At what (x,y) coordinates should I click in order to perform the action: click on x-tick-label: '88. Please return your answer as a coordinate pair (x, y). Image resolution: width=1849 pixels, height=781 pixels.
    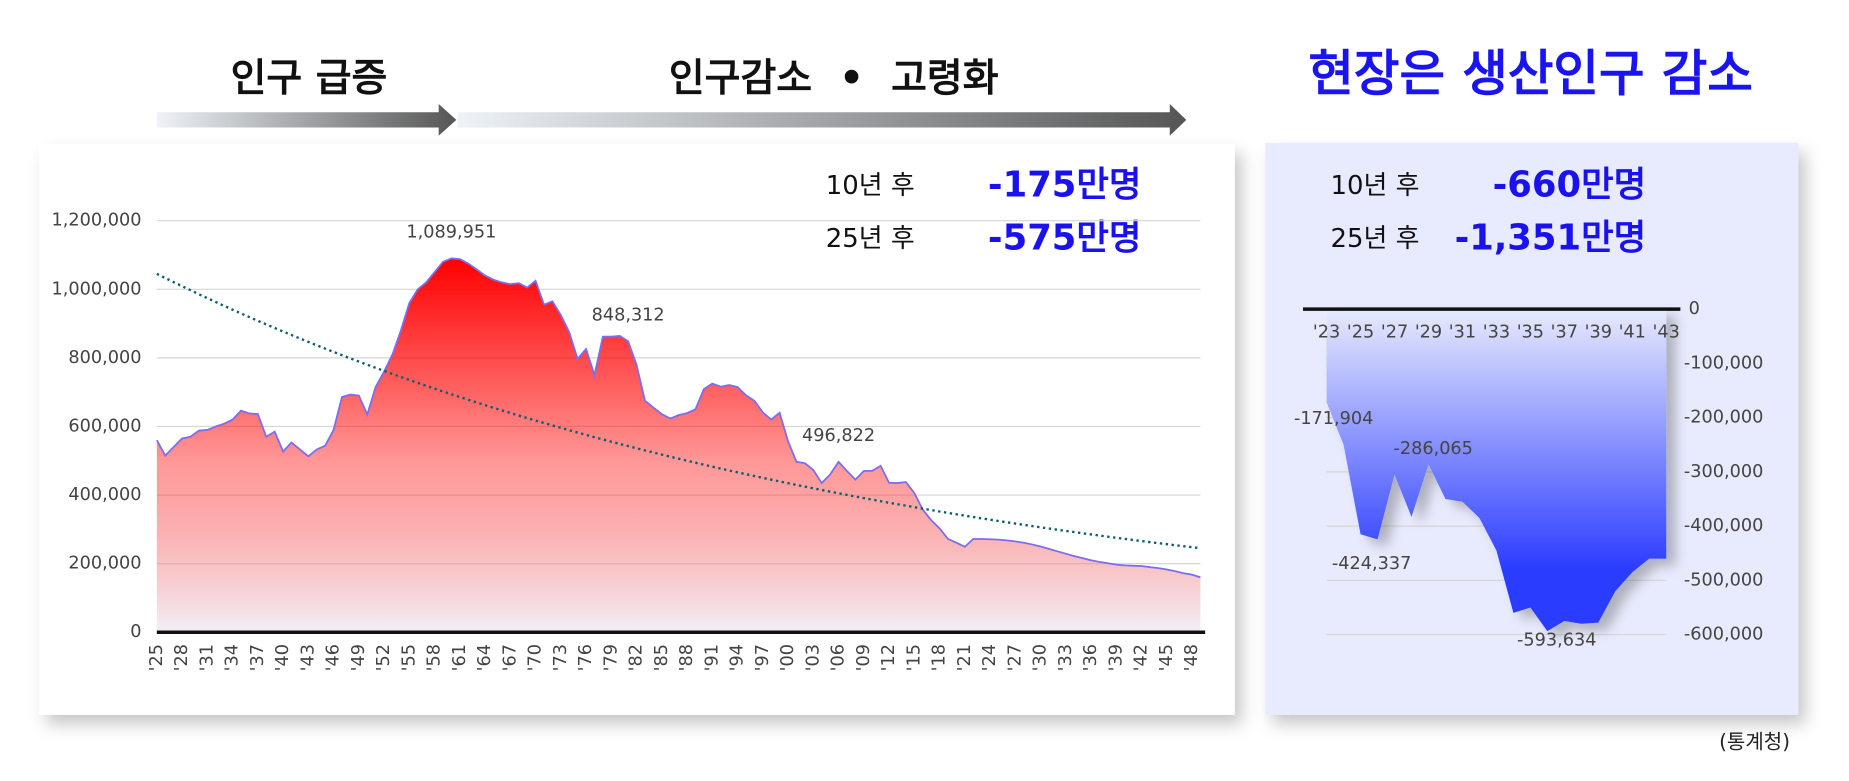
    Looking at the image, I should click on (687, 657).